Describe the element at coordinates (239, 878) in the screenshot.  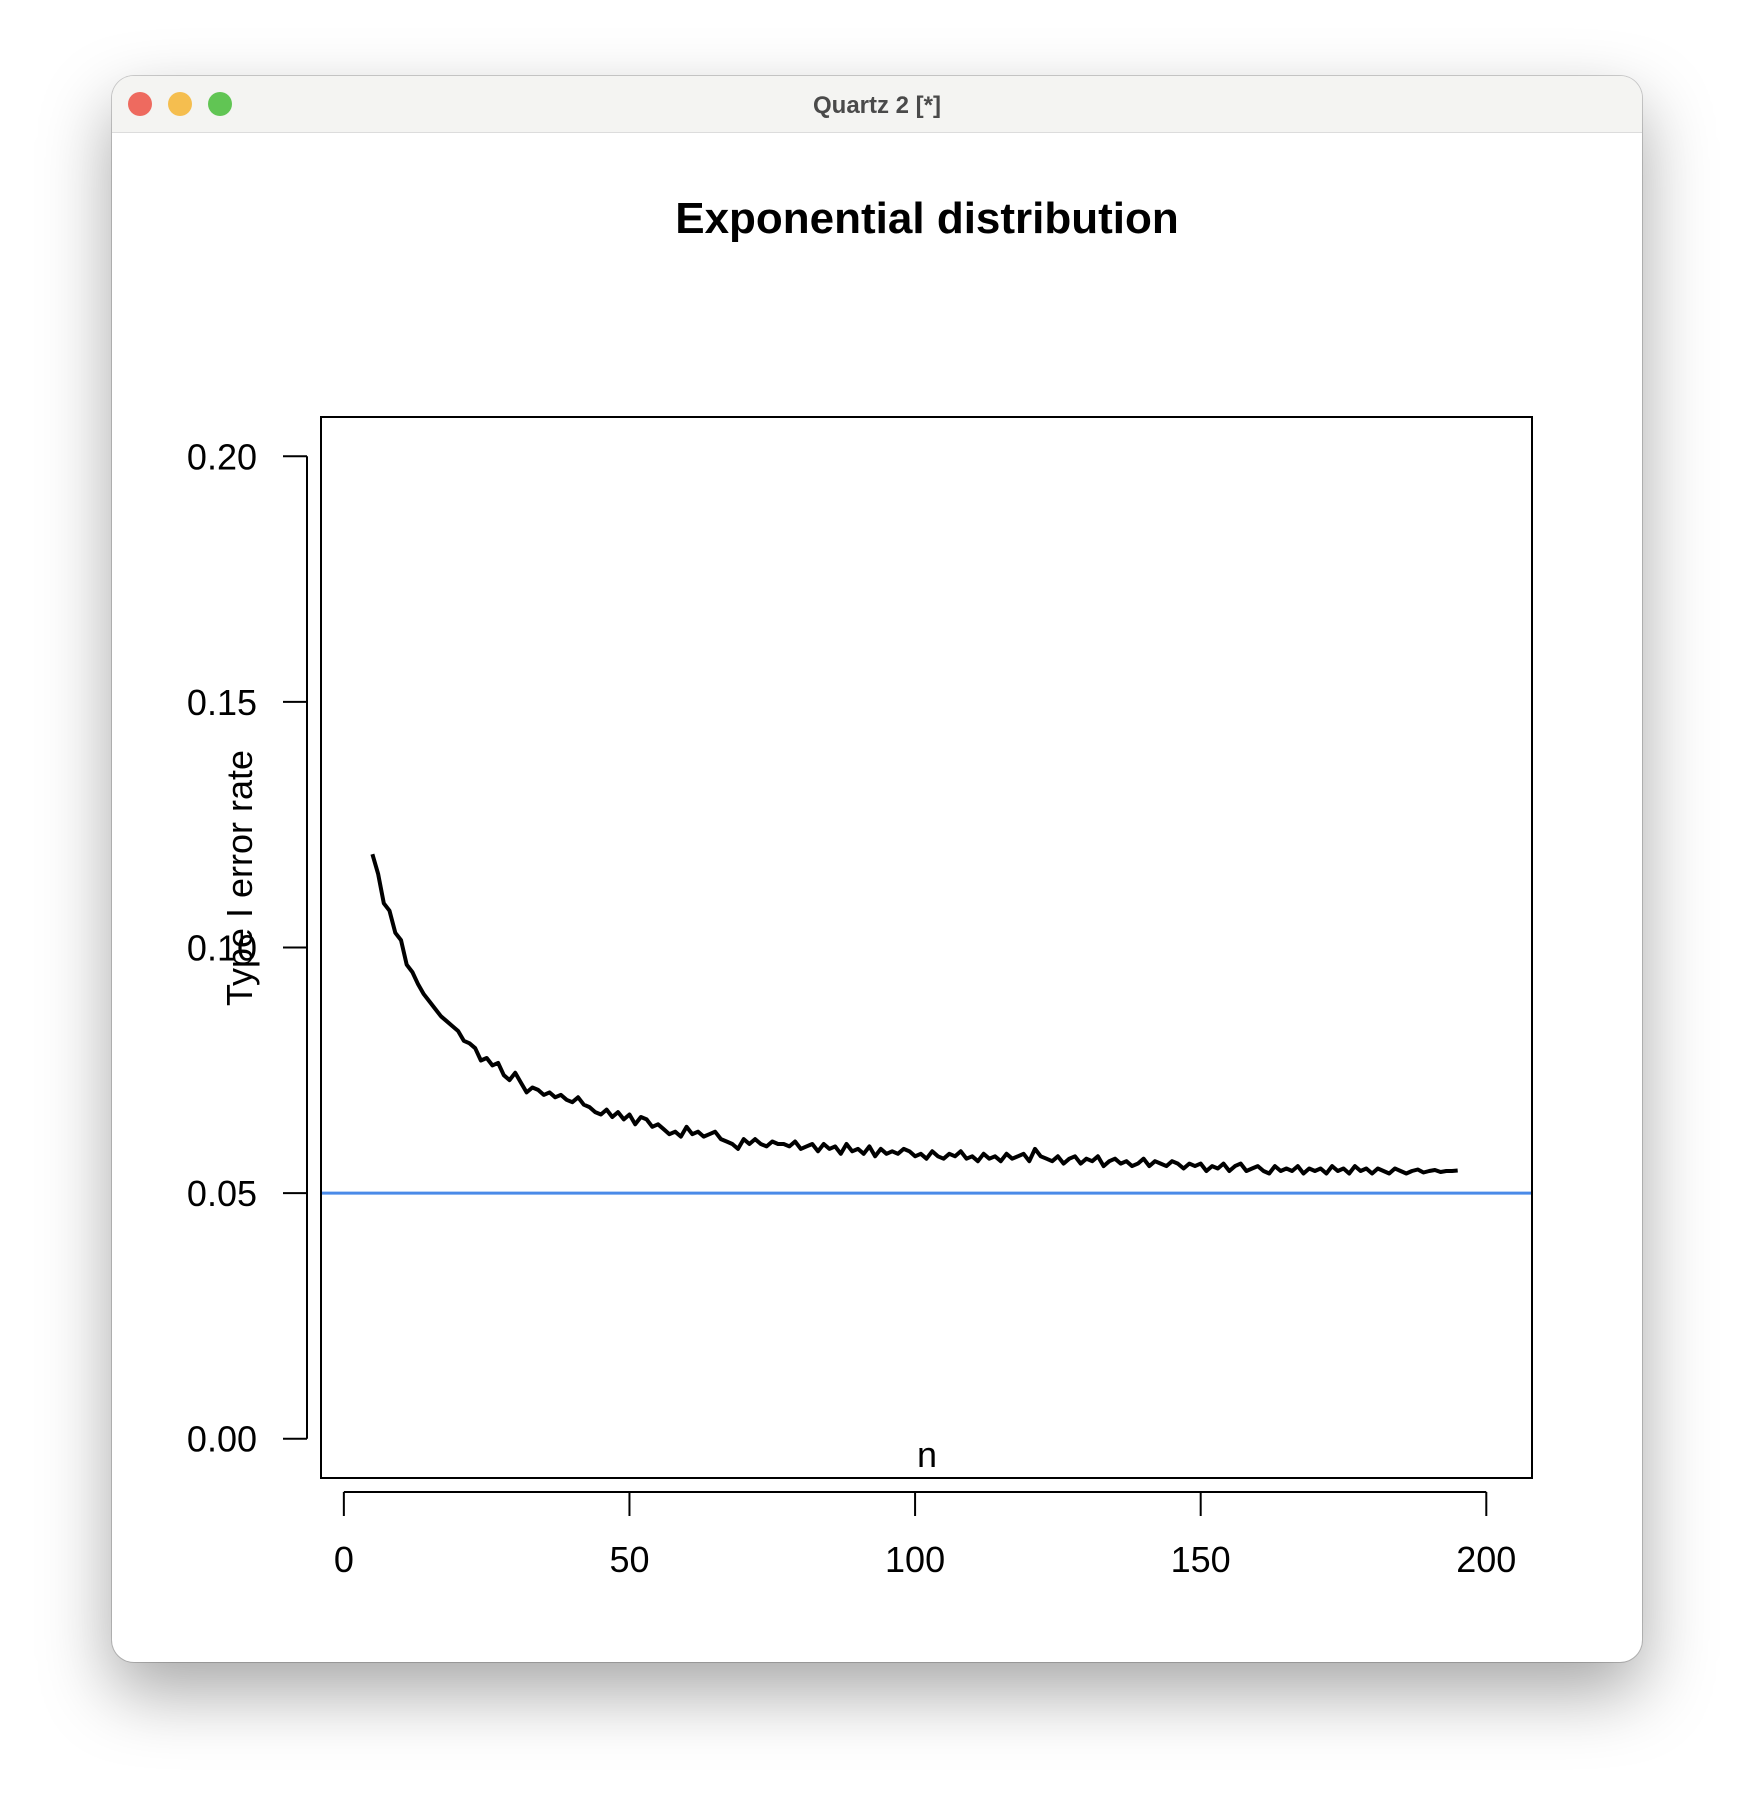
I see `y-axis-label: Type I error rate` at that location.